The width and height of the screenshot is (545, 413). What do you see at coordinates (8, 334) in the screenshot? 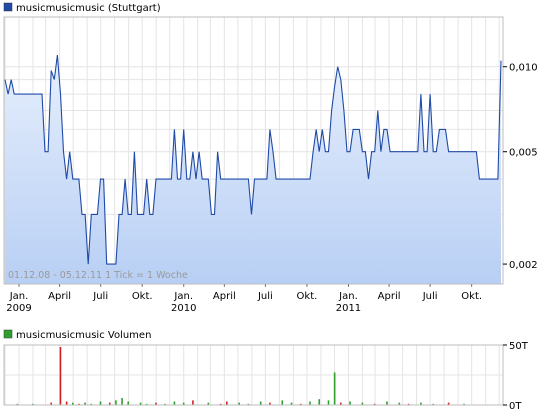
I see `volume-legend-swatch` at bounding box center [8, 334].